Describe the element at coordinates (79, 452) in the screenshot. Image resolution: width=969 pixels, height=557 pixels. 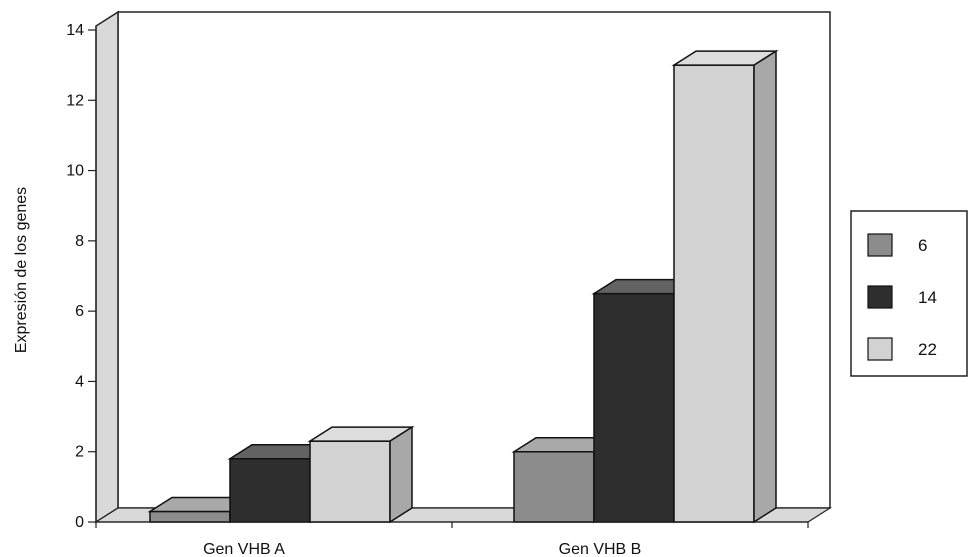
I see `y-tick-label: 2` at that location.